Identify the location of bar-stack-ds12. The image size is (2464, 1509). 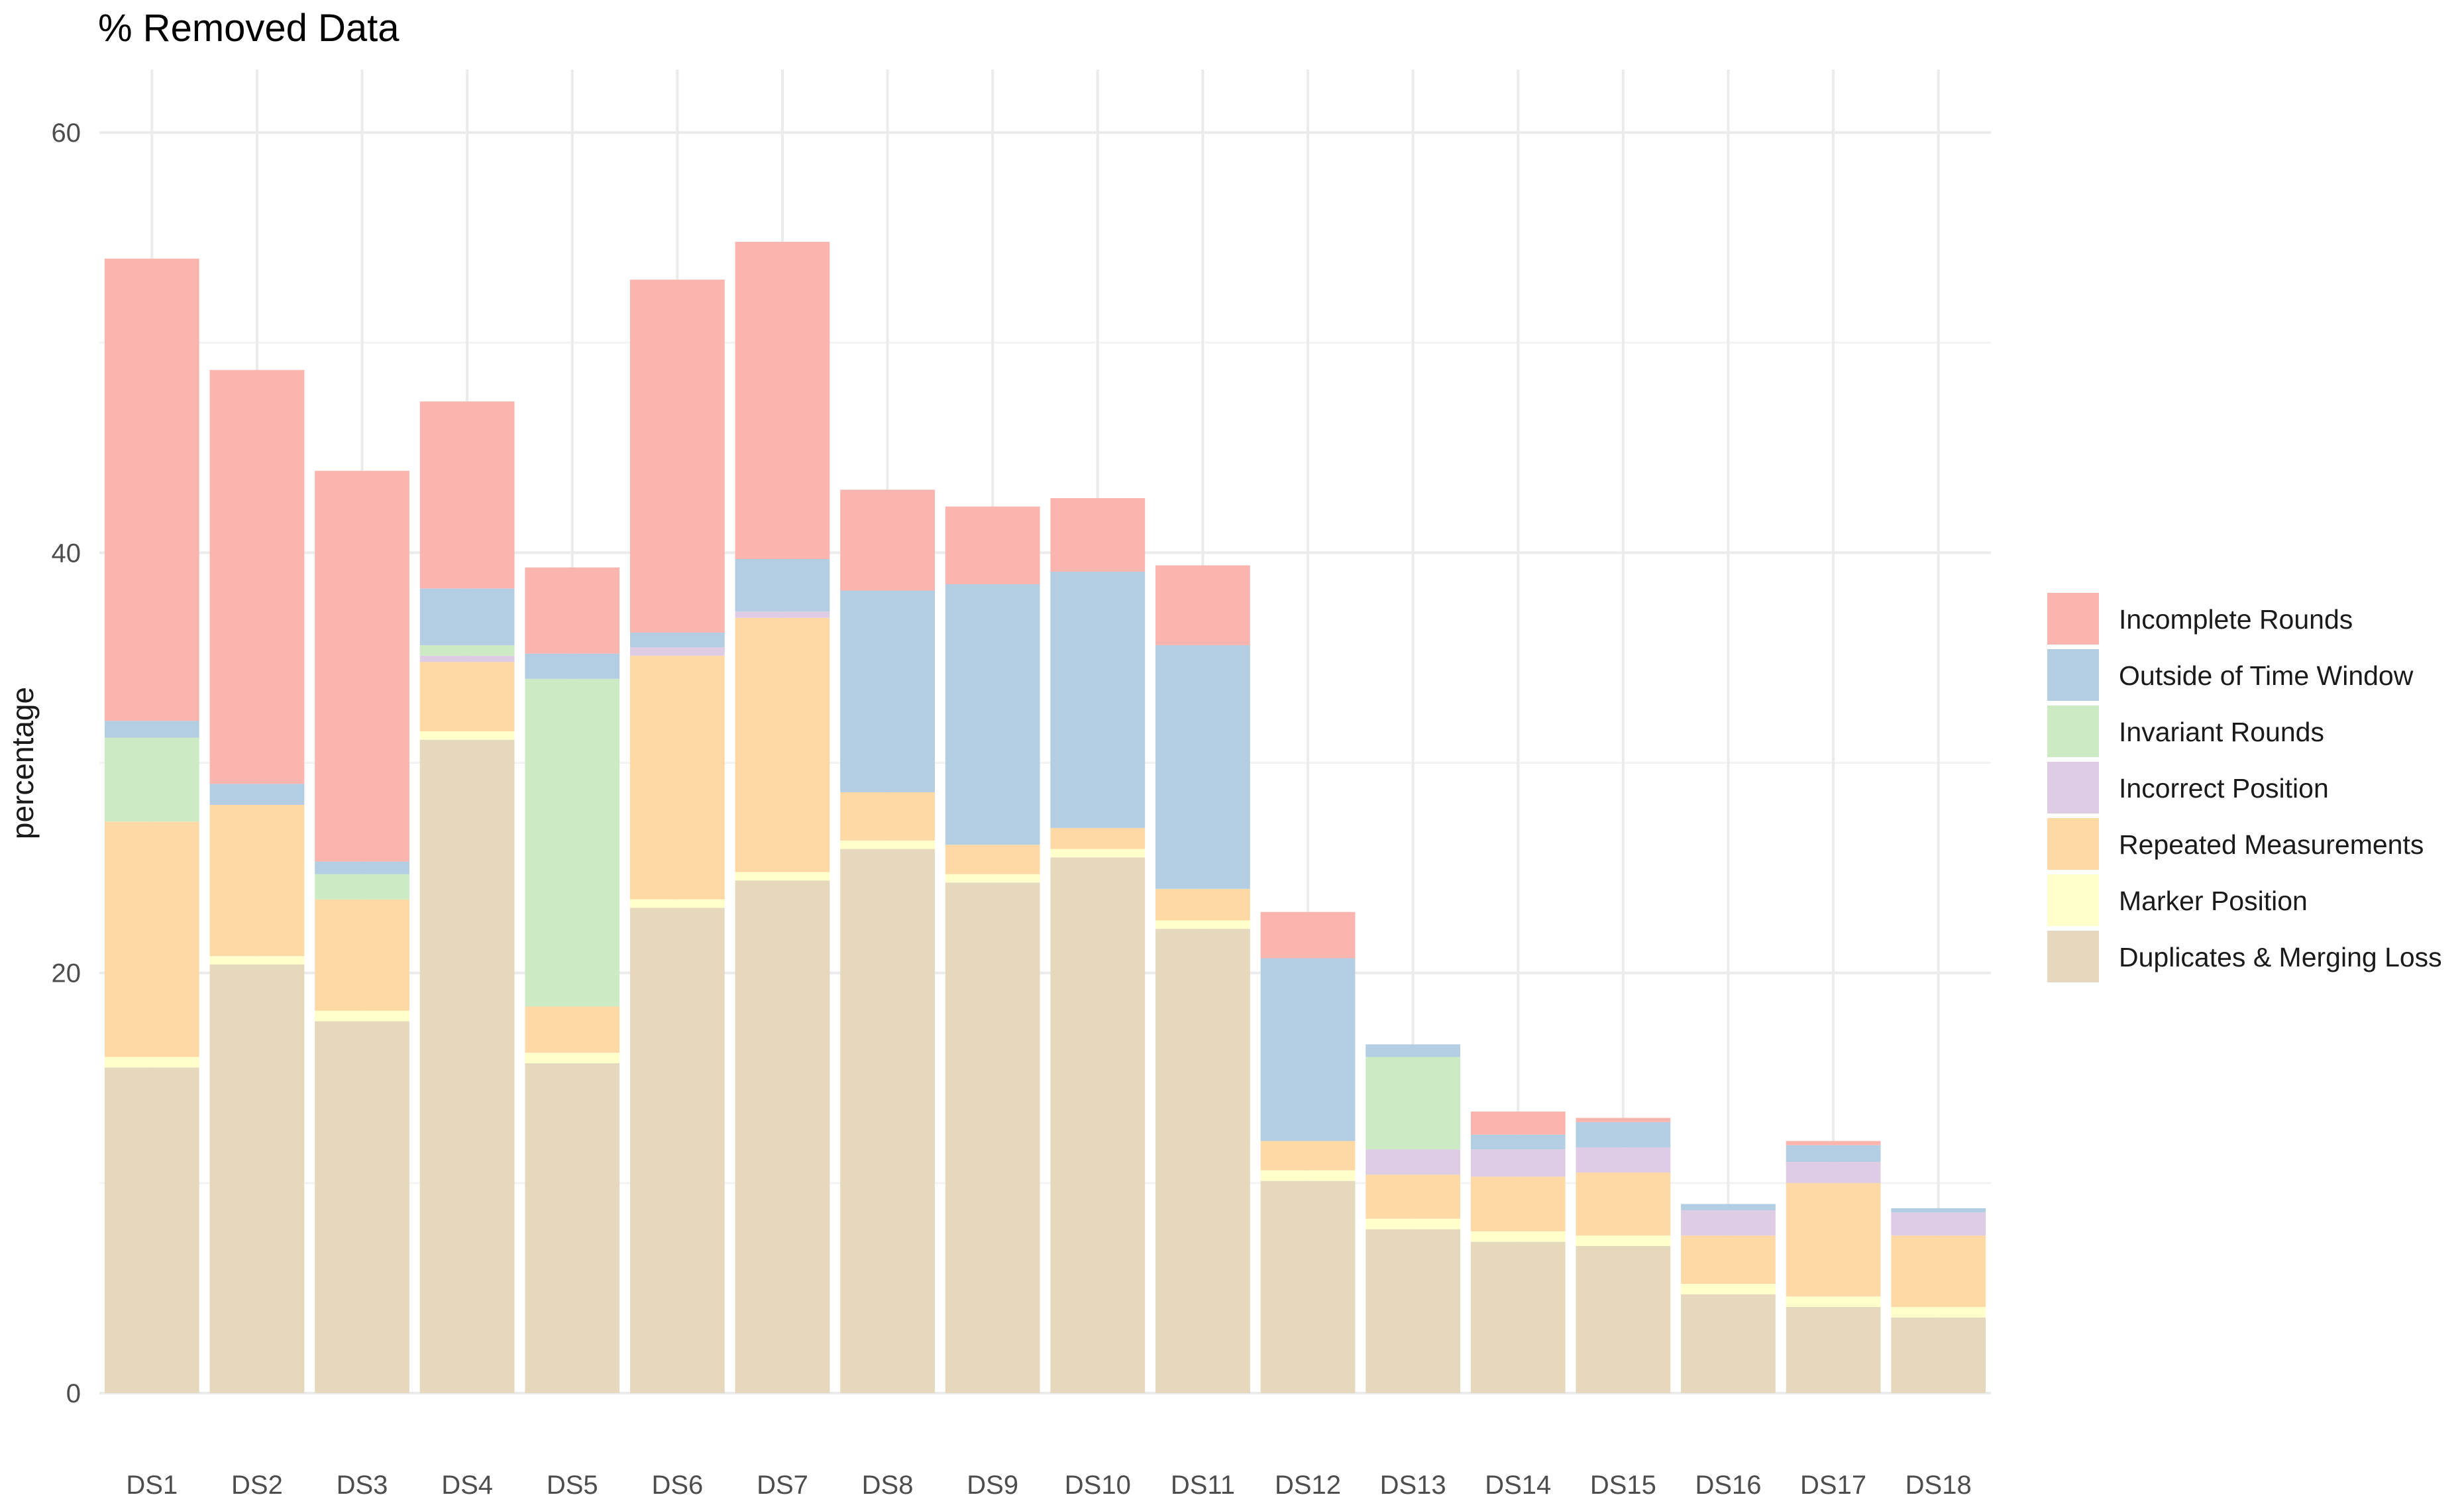
(1308, 1152).